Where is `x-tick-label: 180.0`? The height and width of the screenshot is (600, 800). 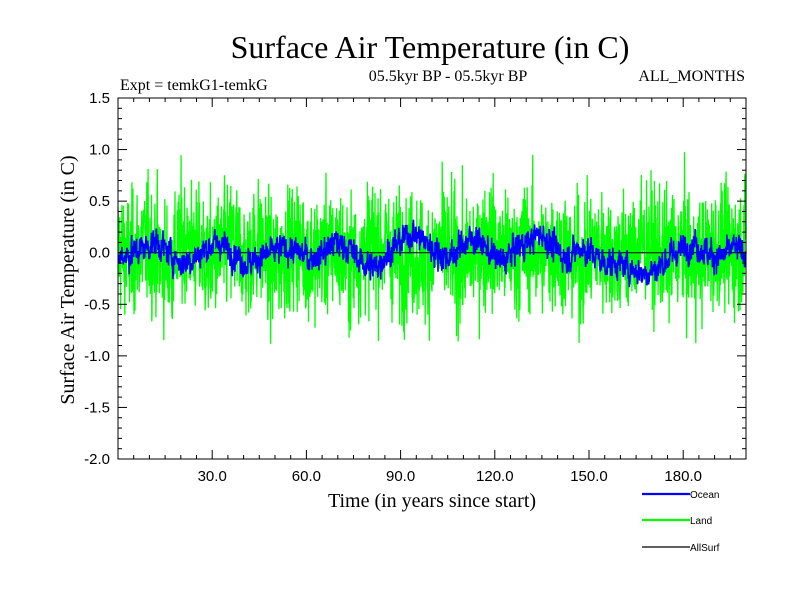
x-tick-label: 180.0 is located at coordinates (683, 476).